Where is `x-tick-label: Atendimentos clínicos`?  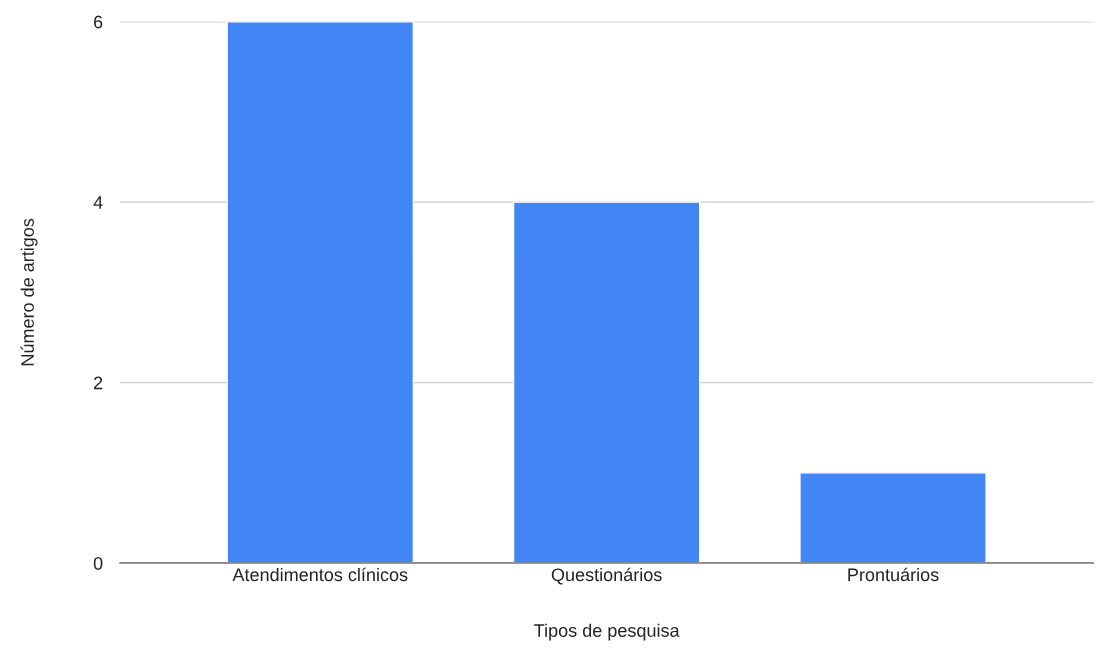 x-tick-label: Atendimentos clínicos is located at coordinates (320, 574).